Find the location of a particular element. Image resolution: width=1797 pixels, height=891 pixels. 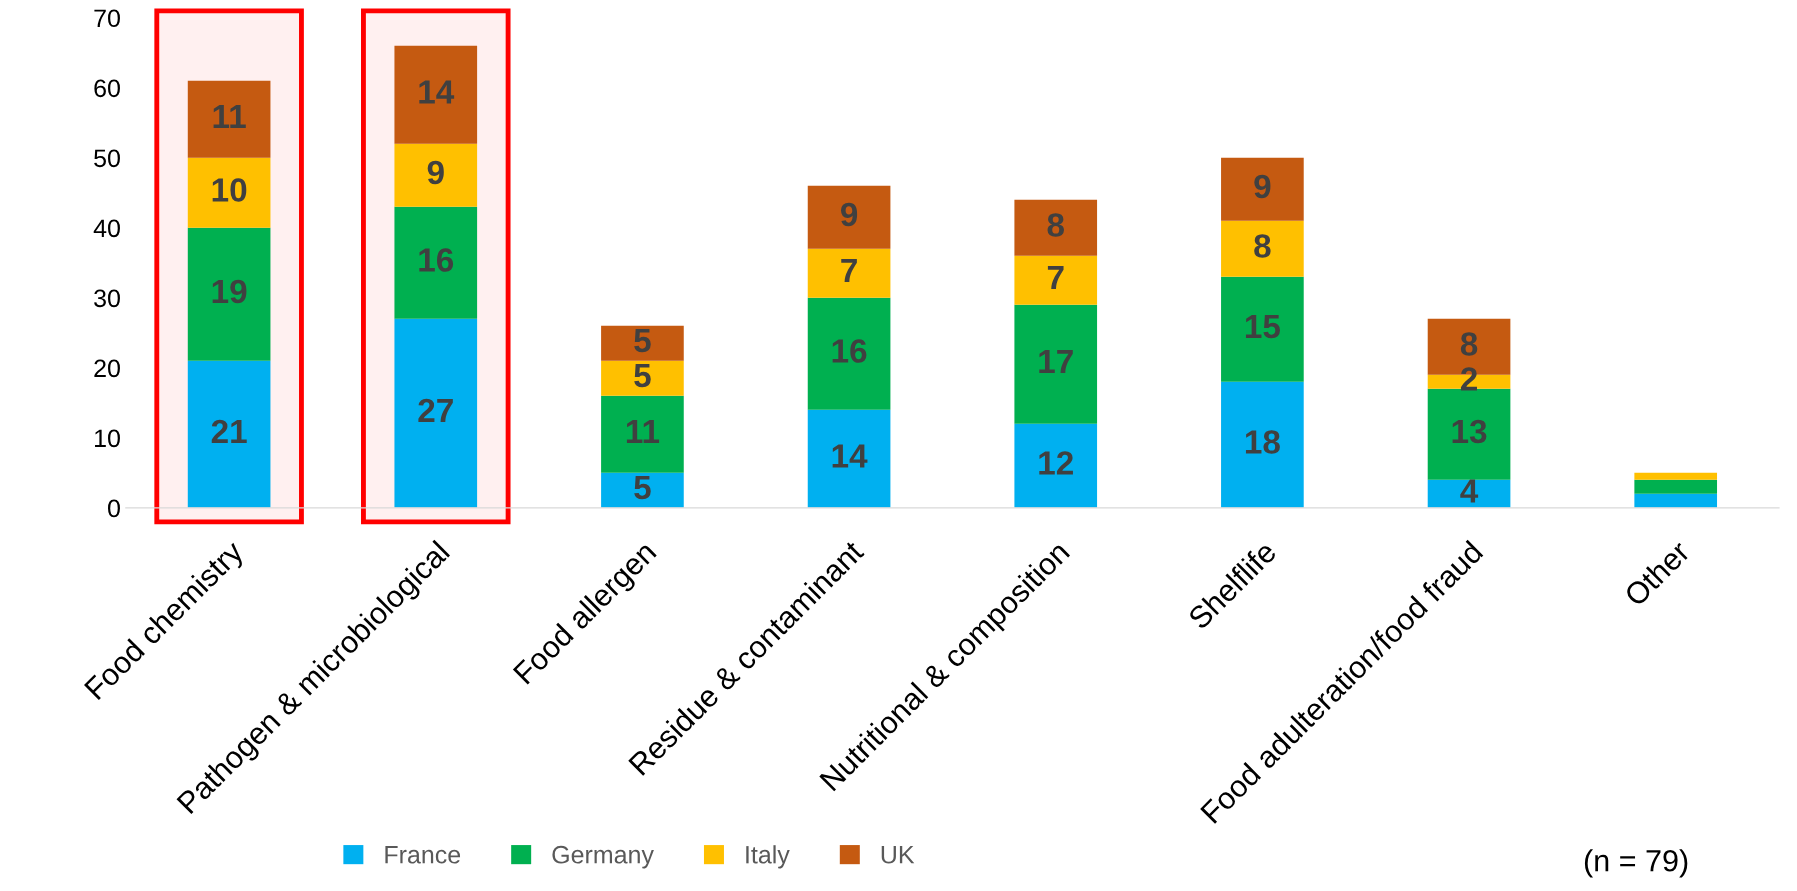

legend-label: UK is located at coordinates (898, 855).